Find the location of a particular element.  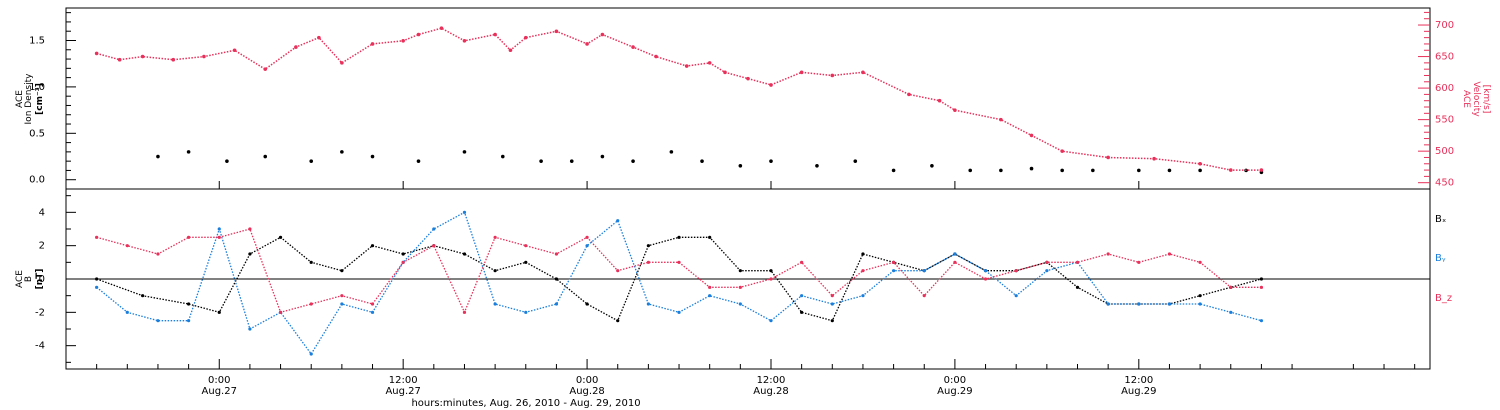

density-tick-label-3: 1.5 is located at coordinates (37, 40).